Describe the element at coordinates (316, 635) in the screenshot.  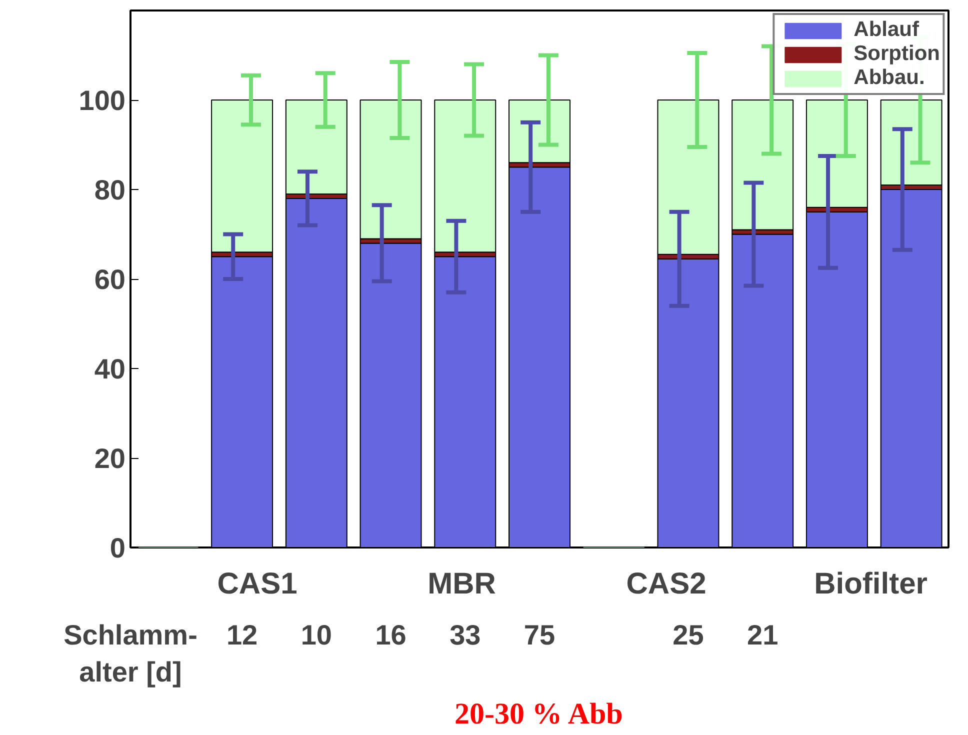
I see `x-tick-label: 10` at that location.